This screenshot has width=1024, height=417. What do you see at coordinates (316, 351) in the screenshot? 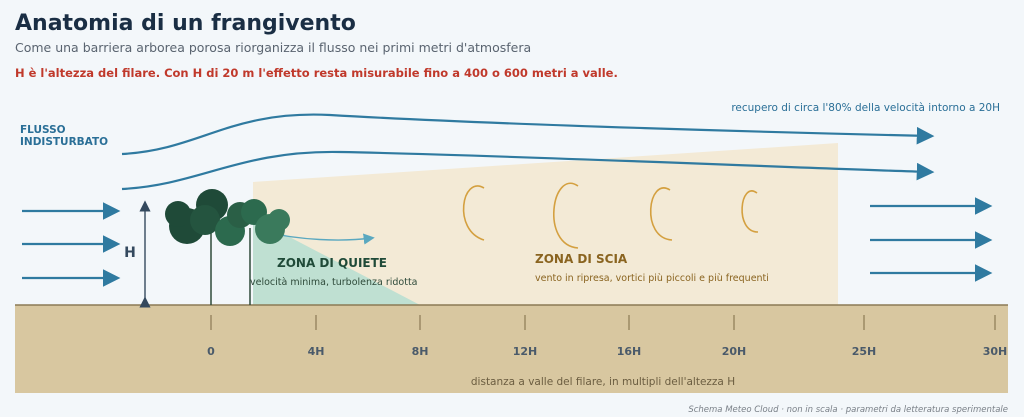
I see `tick-label: 4H` at bounding box center [316, 351].